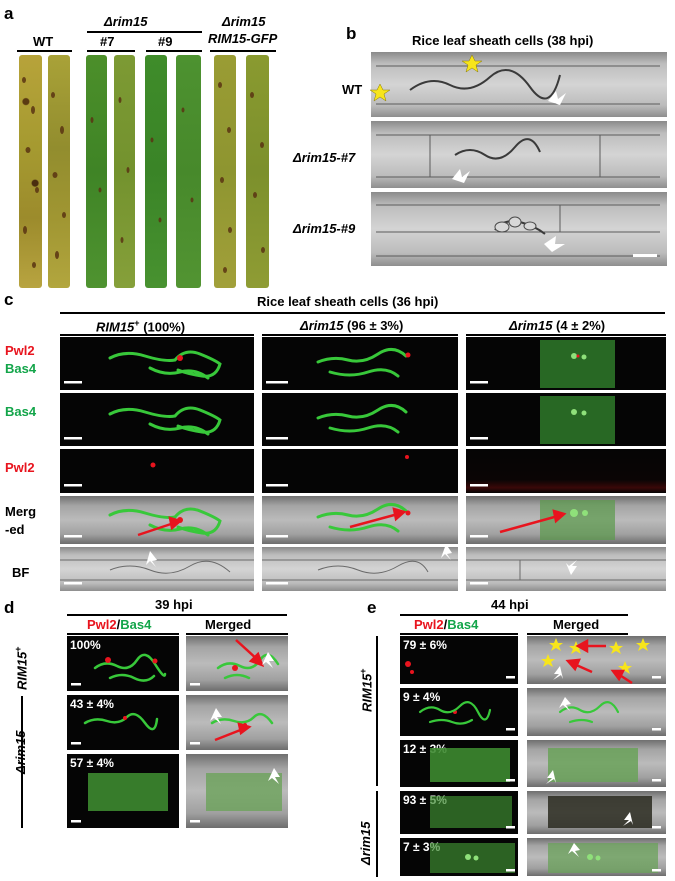 This screenshot has height=881, width=675. Describe the element at coordinates (581, 325) in the screenshot. I see `panel-c-col3-pct: (4 ± 2%)` at that location.